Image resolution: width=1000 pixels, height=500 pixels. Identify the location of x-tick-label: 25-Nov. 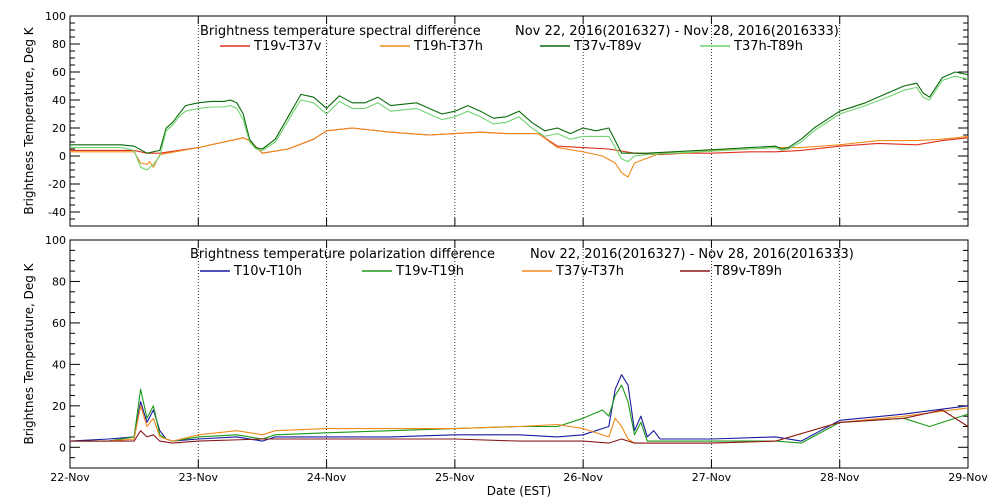
(455, 477).